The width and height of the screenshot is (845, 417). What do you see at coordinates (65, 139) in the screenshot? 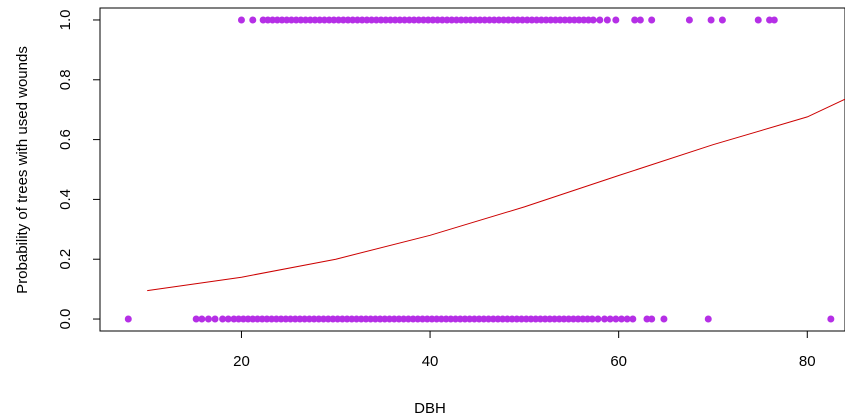
I see `y-tick-label: 0.6` at bounding box center [65, 139].